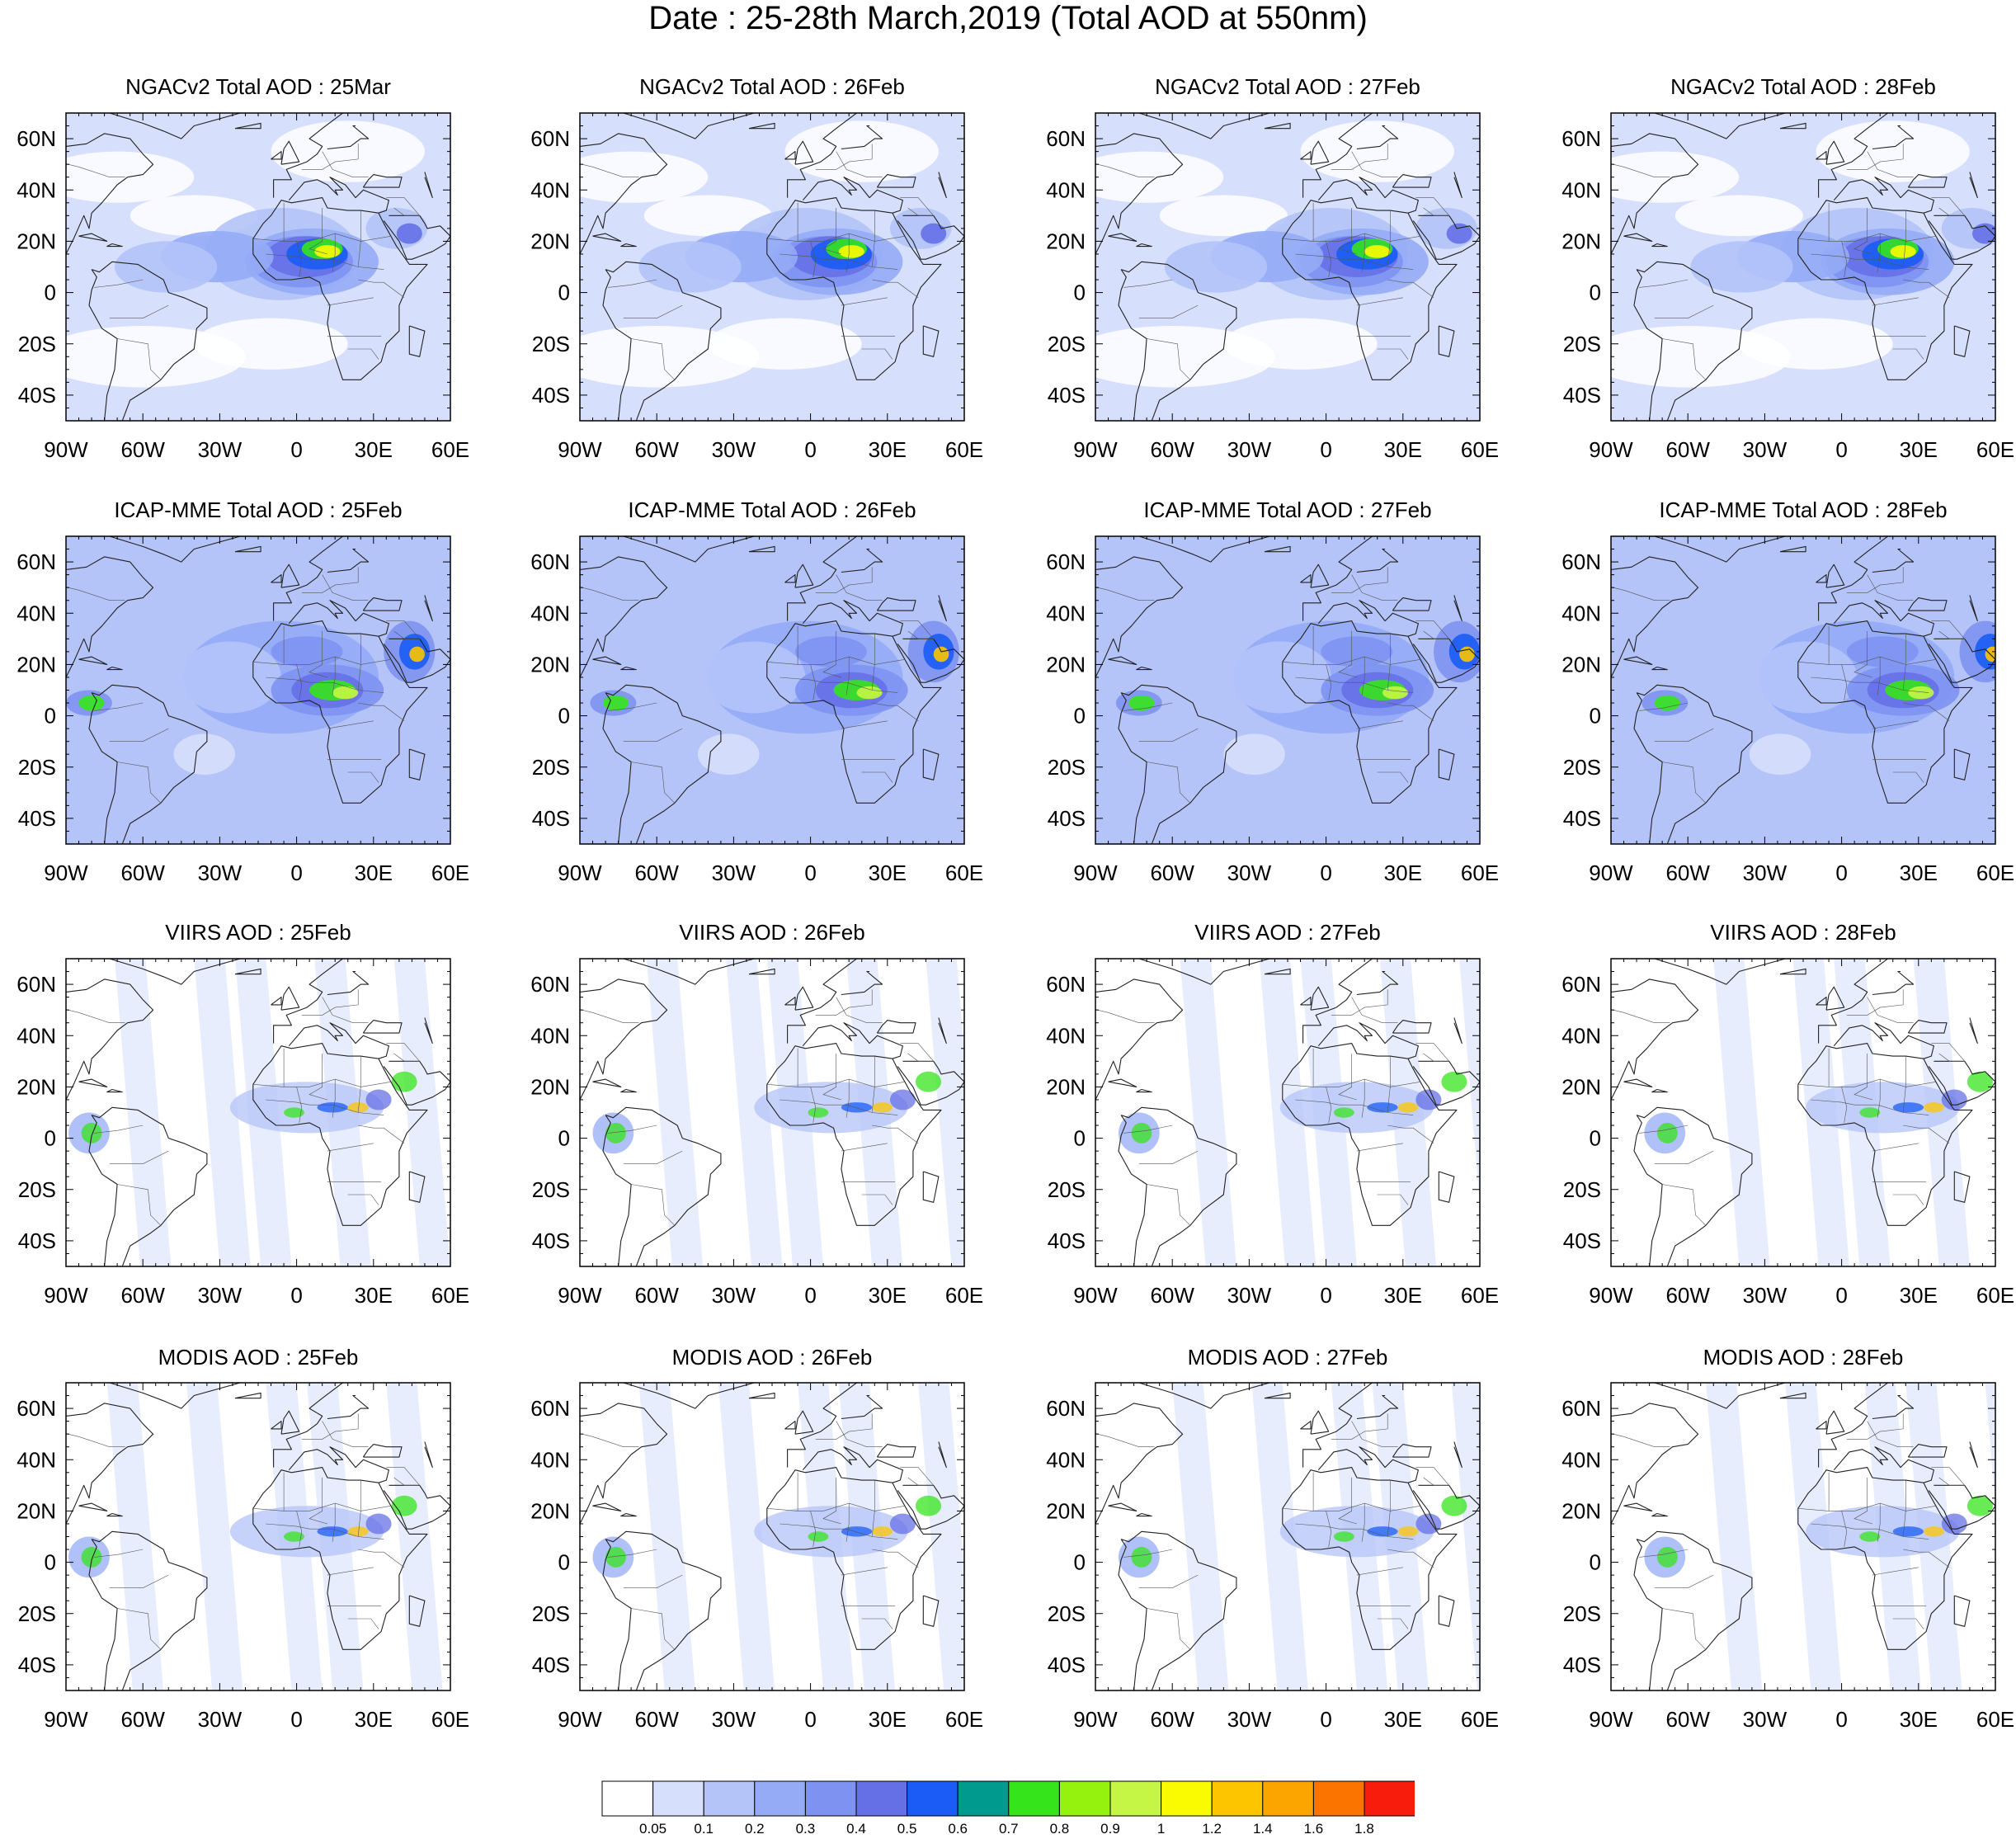 Image resolution: width=2016 pixels, height=1839 pixels. Describe the element at coordinates (580, 873) in the screenshot. I see `lon-tick-label: 90W` at that location.